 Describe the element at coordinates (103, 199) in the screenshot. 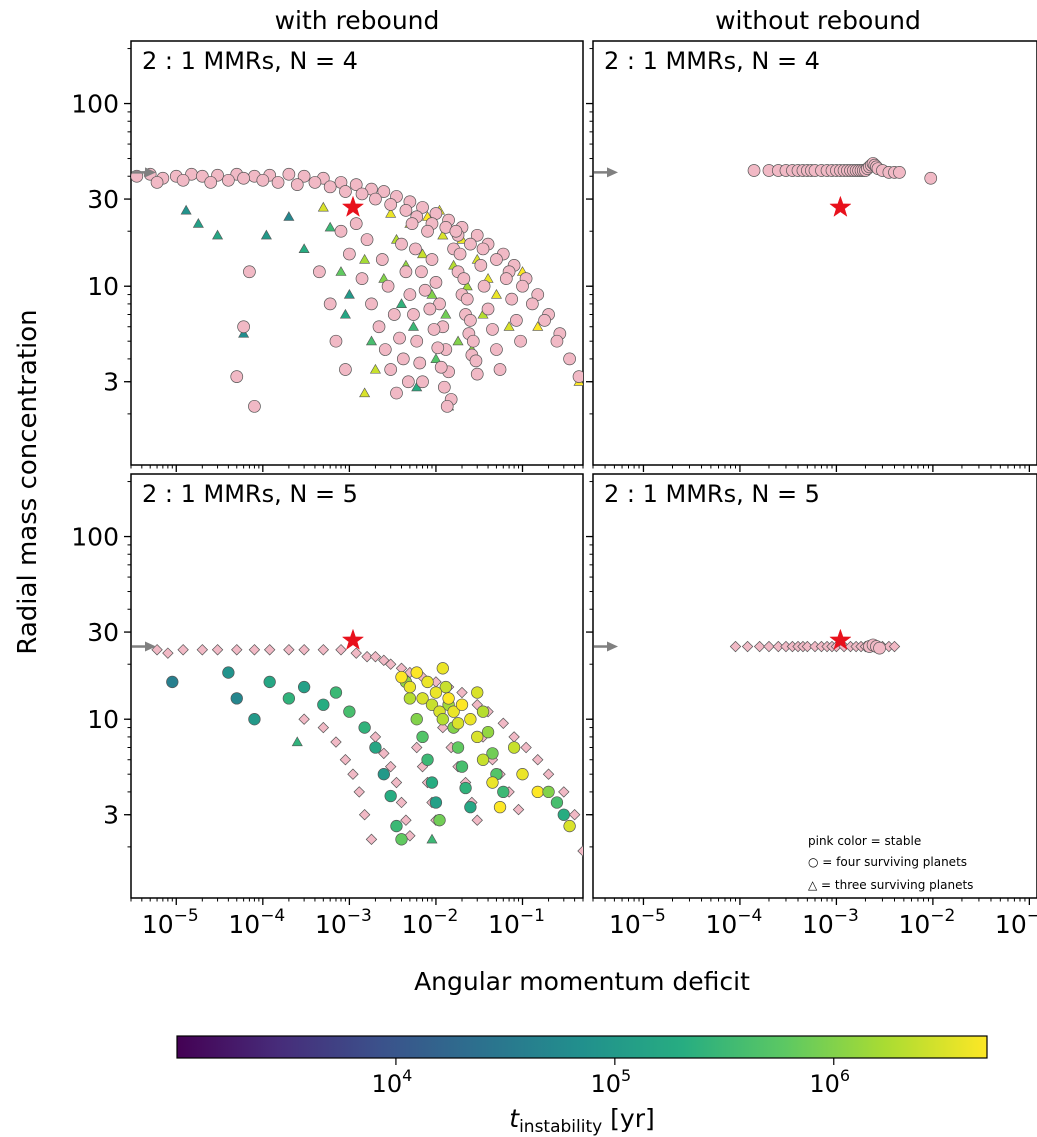

I see `y-tick-label: 30` at that location.